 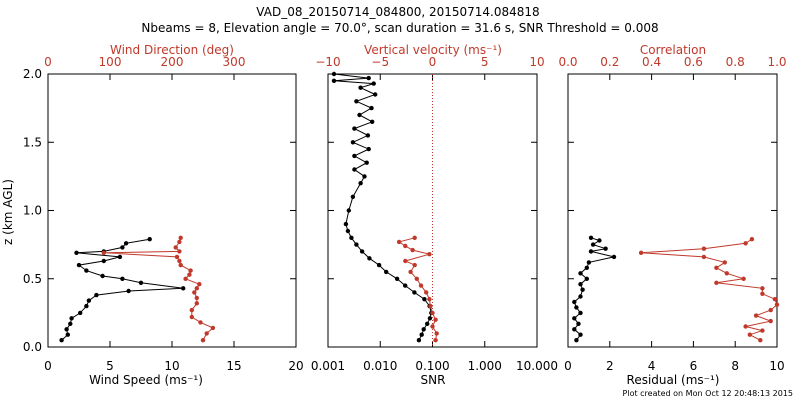 I want to click on top-tick-label: 1.0, so click(x=776, y=62).